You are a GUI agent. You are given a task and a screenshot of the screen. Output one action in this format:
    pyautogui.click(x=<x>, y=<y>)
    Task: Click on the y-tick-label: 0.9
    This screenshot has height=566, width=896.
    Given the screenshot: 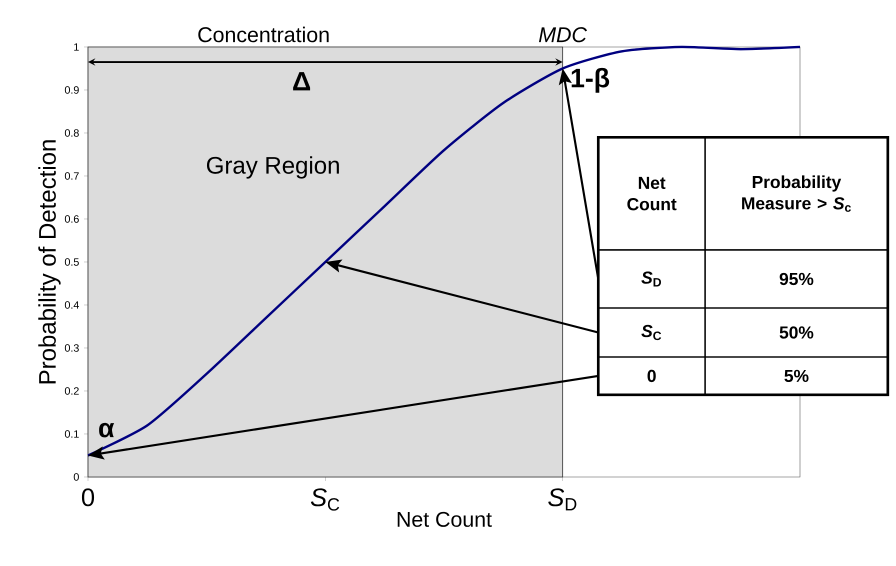 What is the action you would take?
    pyautogui.click(x=71, y=90)
    